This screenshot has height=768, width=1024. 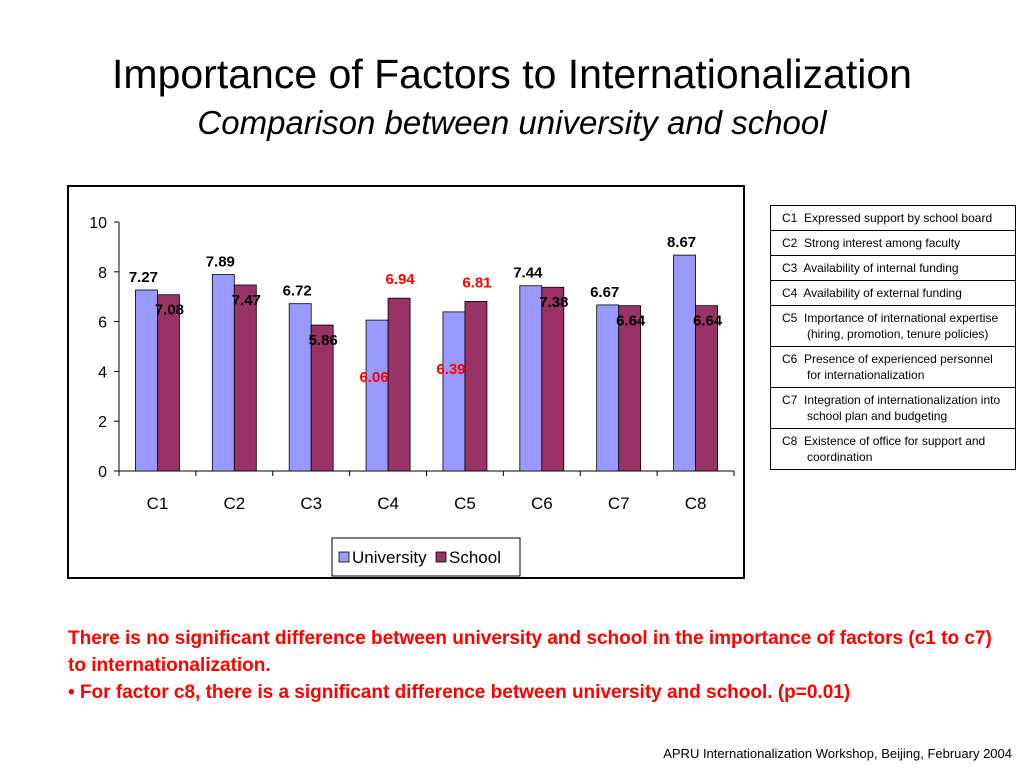 What do you see at coordinates (344, 557) in the screenshot?
I see `legend-swatch-university` at bounding box center [344, 557].